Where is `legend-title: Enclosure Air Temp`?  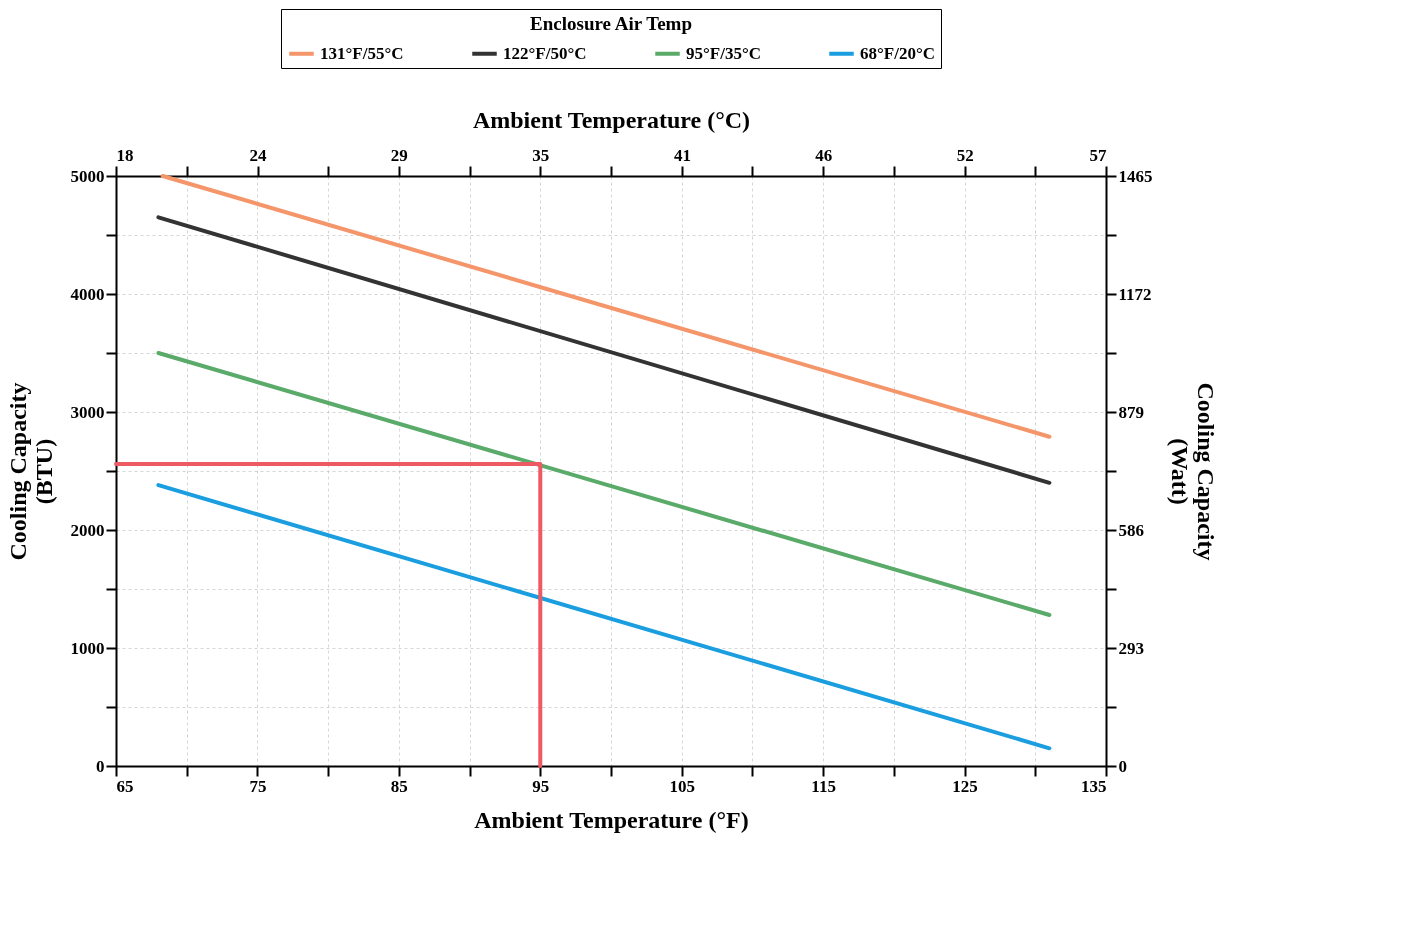 legend-title: Enclosure Air Temp is located at coordinates (611, 23).